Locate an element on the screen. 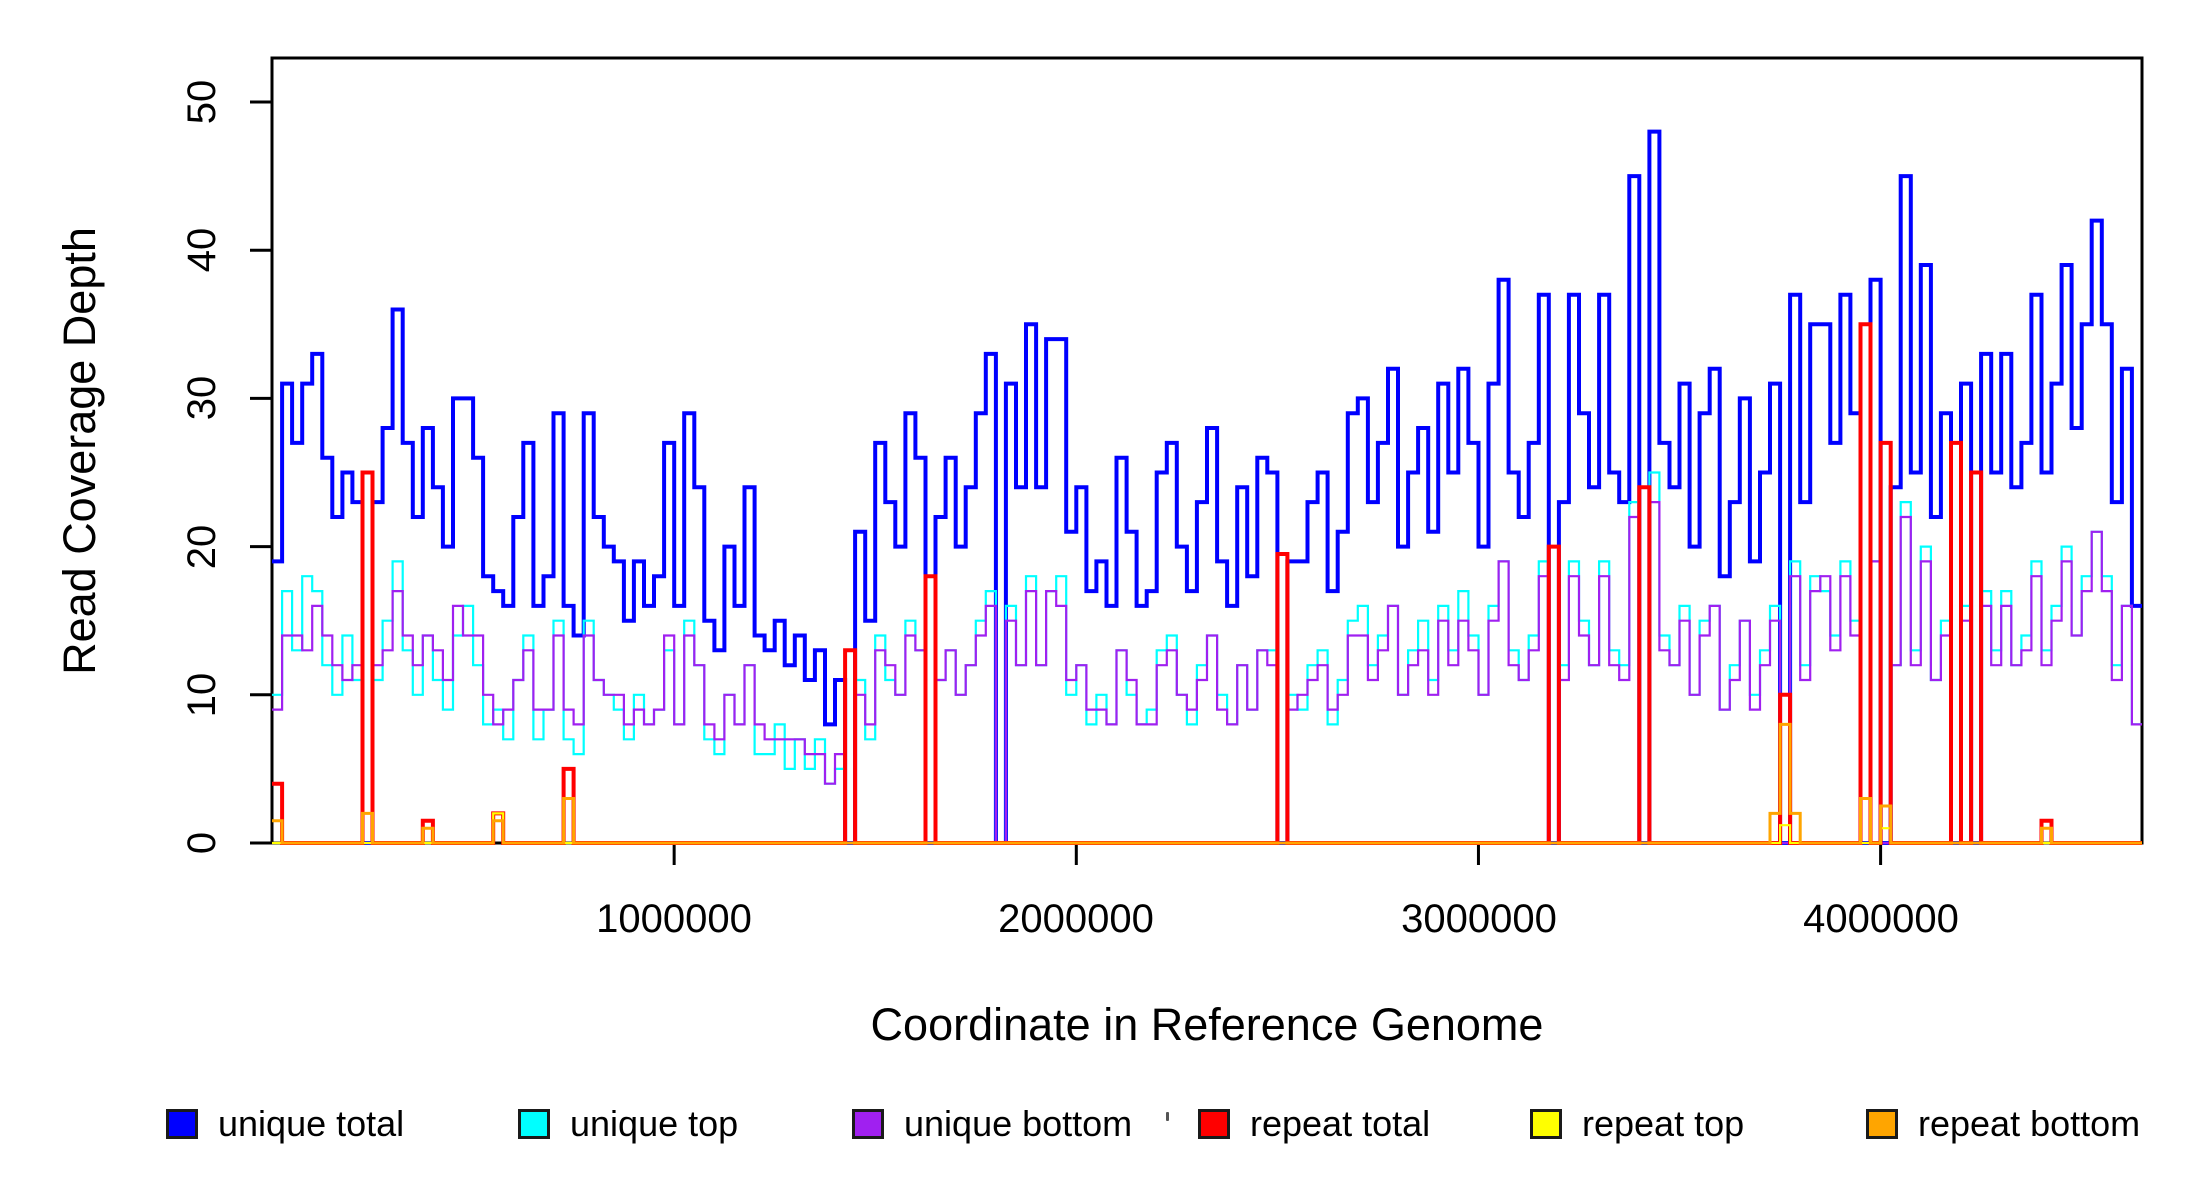 This screenshot has height=1200, width=2200. y-tick-label-10: 10 is located at coordinates (202, 695).